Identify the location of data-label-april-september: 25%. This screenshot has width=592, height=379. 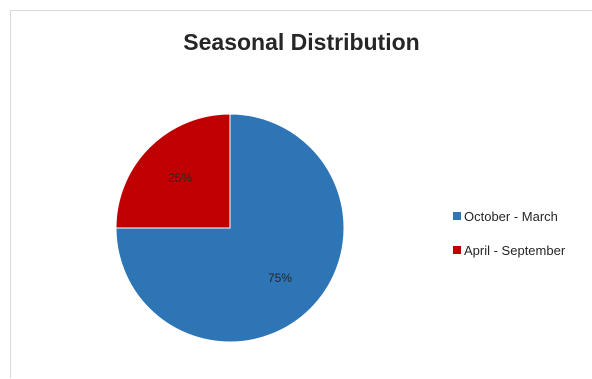
(180, 178).